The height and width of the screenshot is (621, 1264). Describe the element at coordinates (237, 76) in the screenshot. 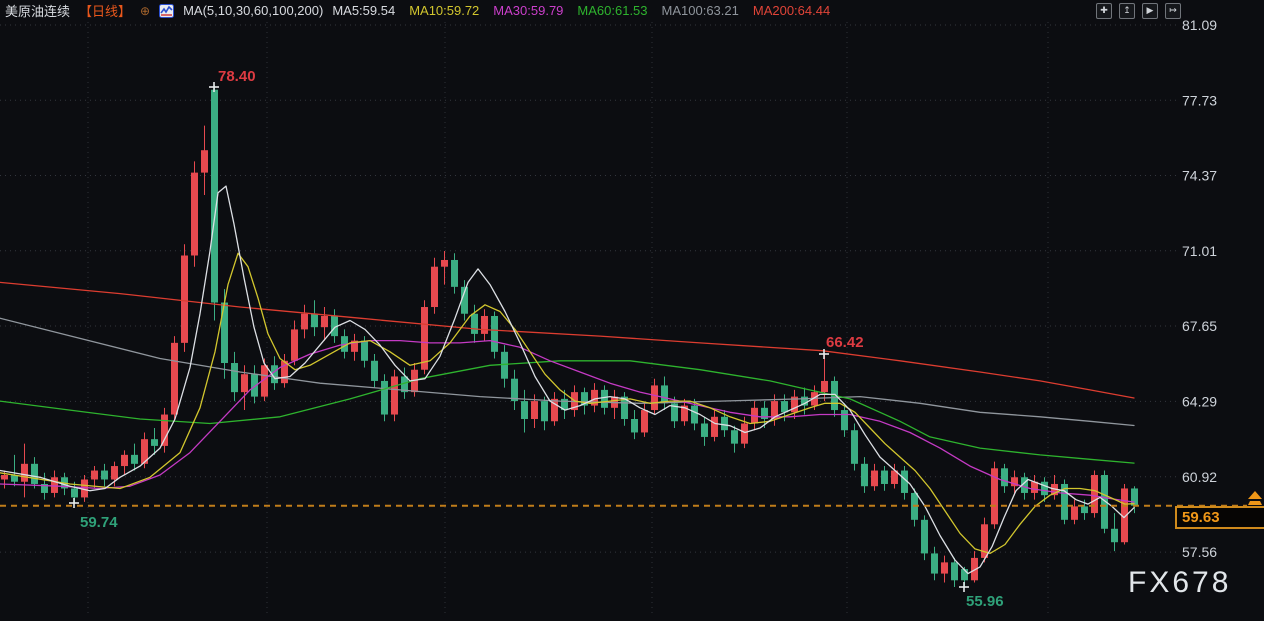

I see `high-label: 78.40` at that location.